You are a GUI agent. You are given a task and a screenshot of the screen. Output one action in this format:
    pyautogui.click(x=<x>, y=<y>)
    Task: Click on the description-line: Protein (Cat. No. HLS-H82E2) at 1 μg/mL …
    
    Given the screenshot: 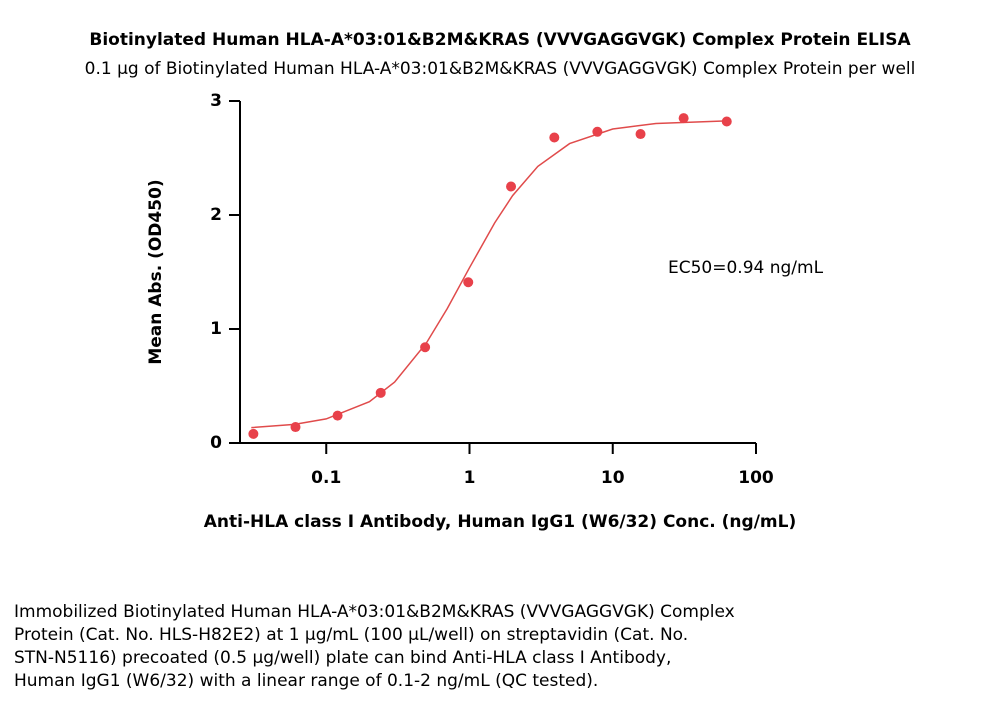 What is the action you would take?
    pyautogui.click(x=351, y=635)
    